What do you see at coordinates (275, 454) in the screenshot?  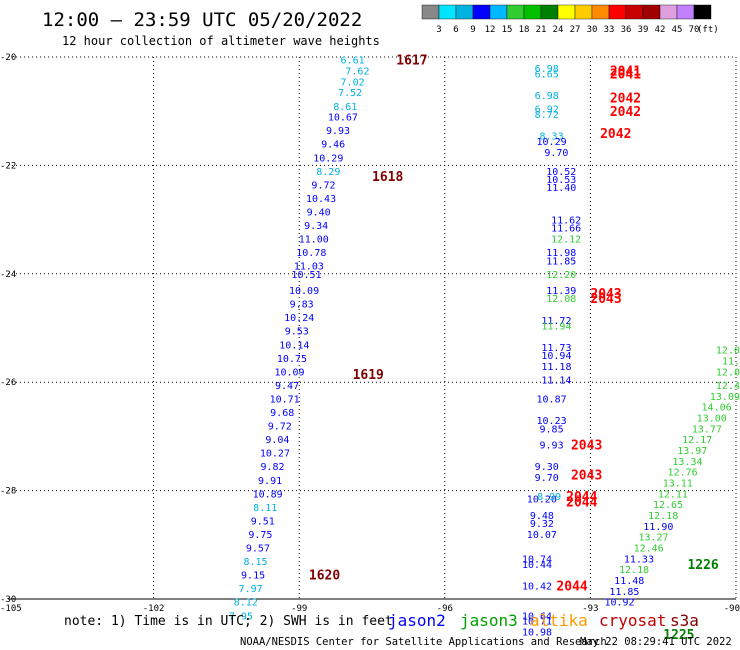 I see `wave-height-label: 10.27` at bounding box center [275, 454].